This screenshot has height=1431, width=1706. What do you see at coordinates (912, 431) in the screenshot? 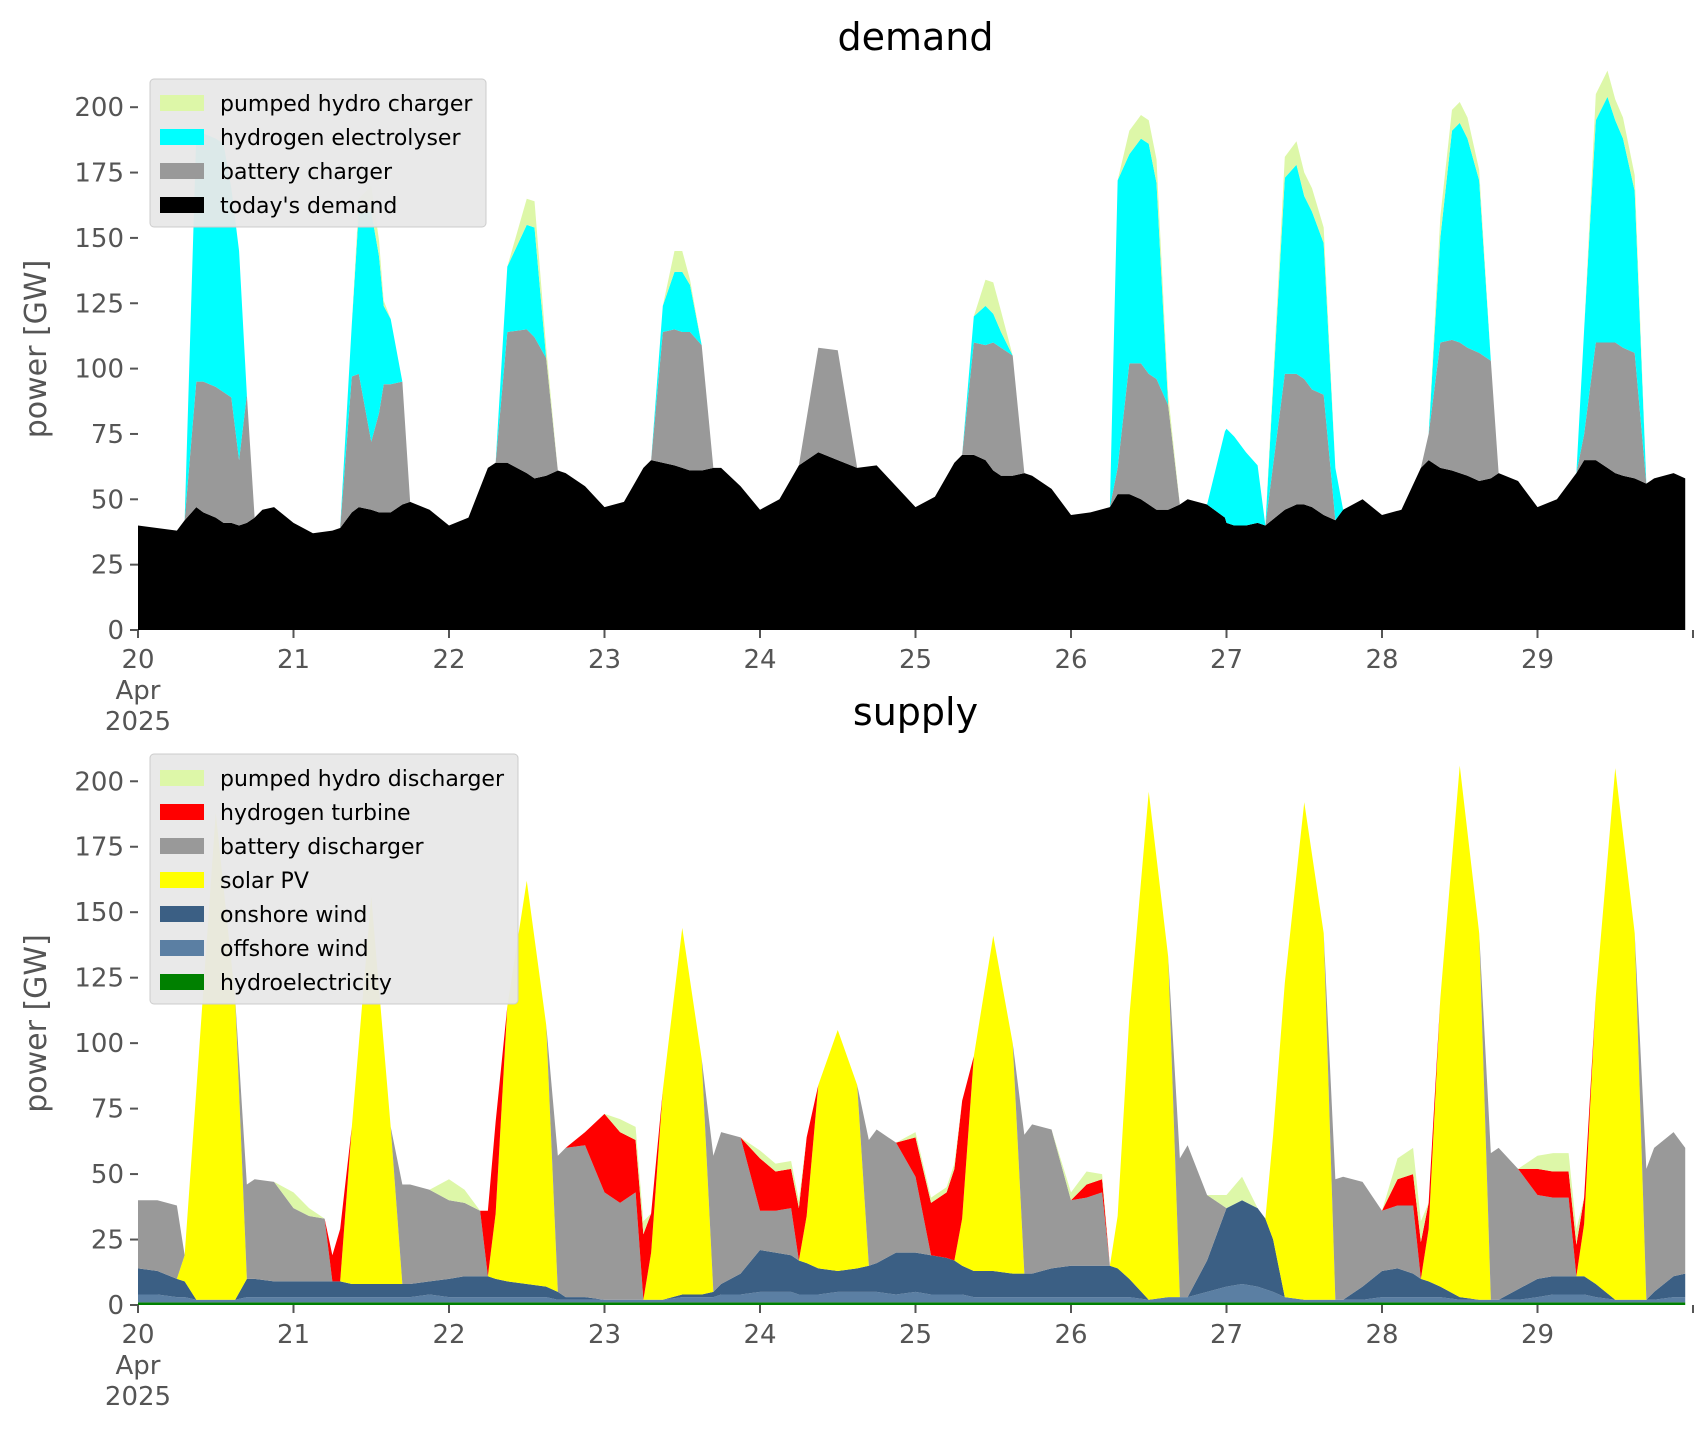
I see `area-battery-charger` at bounding box center [912, 431].